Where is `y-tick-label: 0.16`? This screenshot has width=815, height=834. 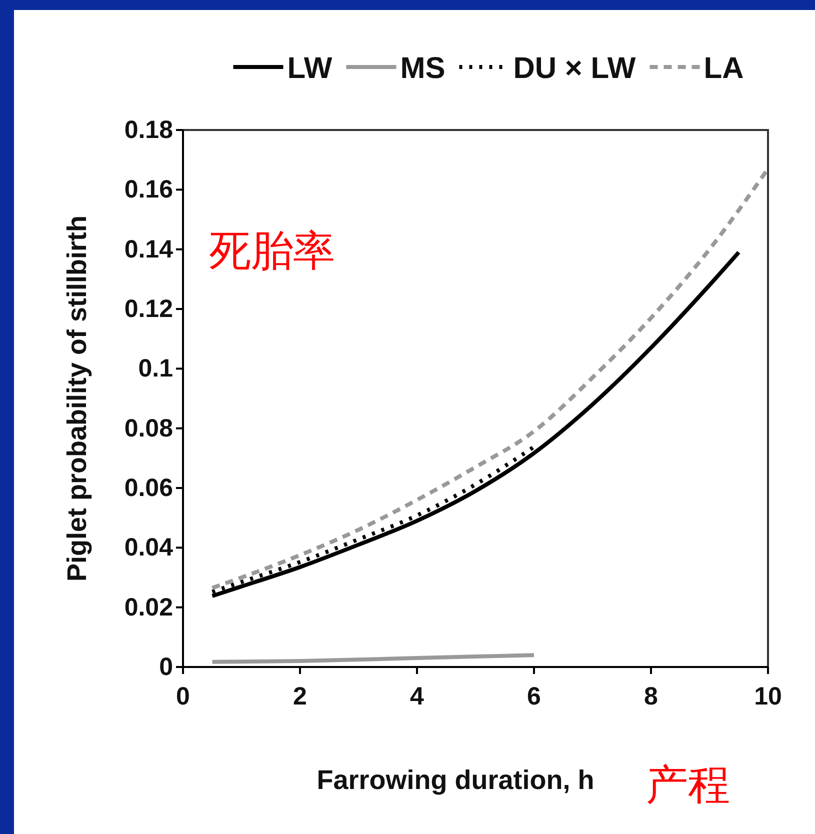
y-tick-label: 0.16 is located at coordinates (148, 190).